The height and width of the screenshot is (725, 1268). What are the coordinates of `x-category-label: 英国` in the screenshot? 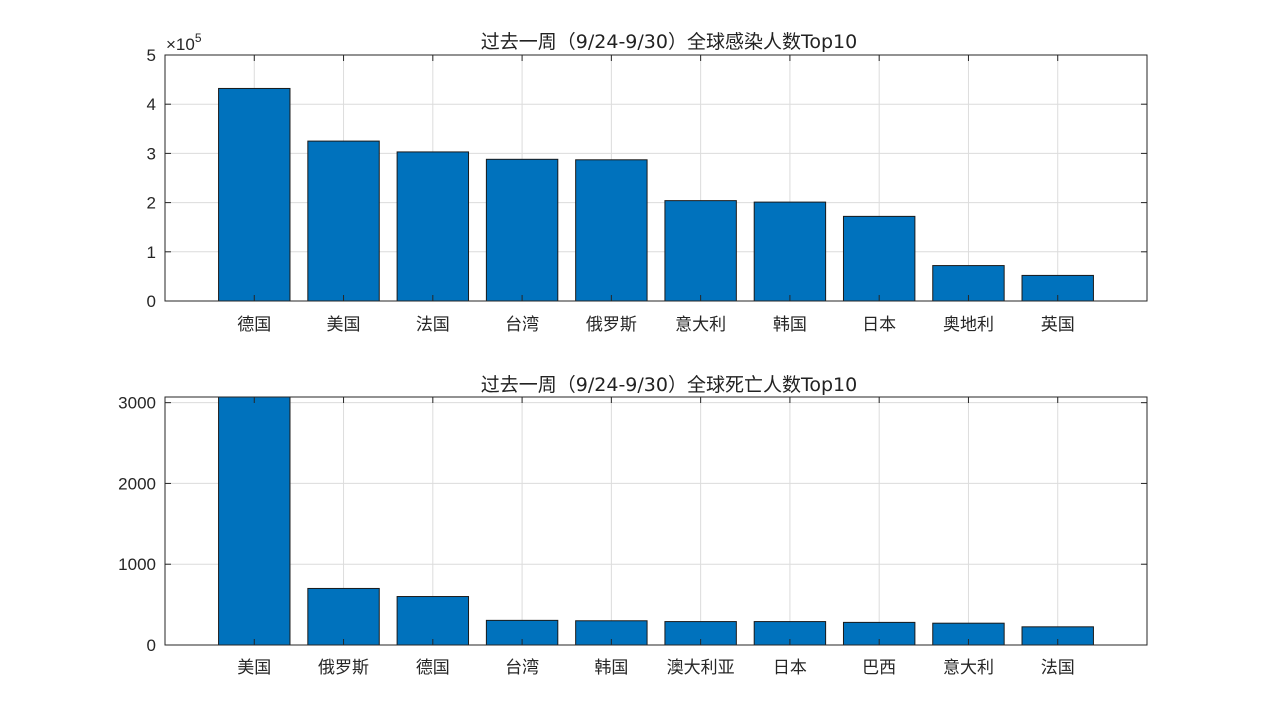 It's located at (1058, 325).